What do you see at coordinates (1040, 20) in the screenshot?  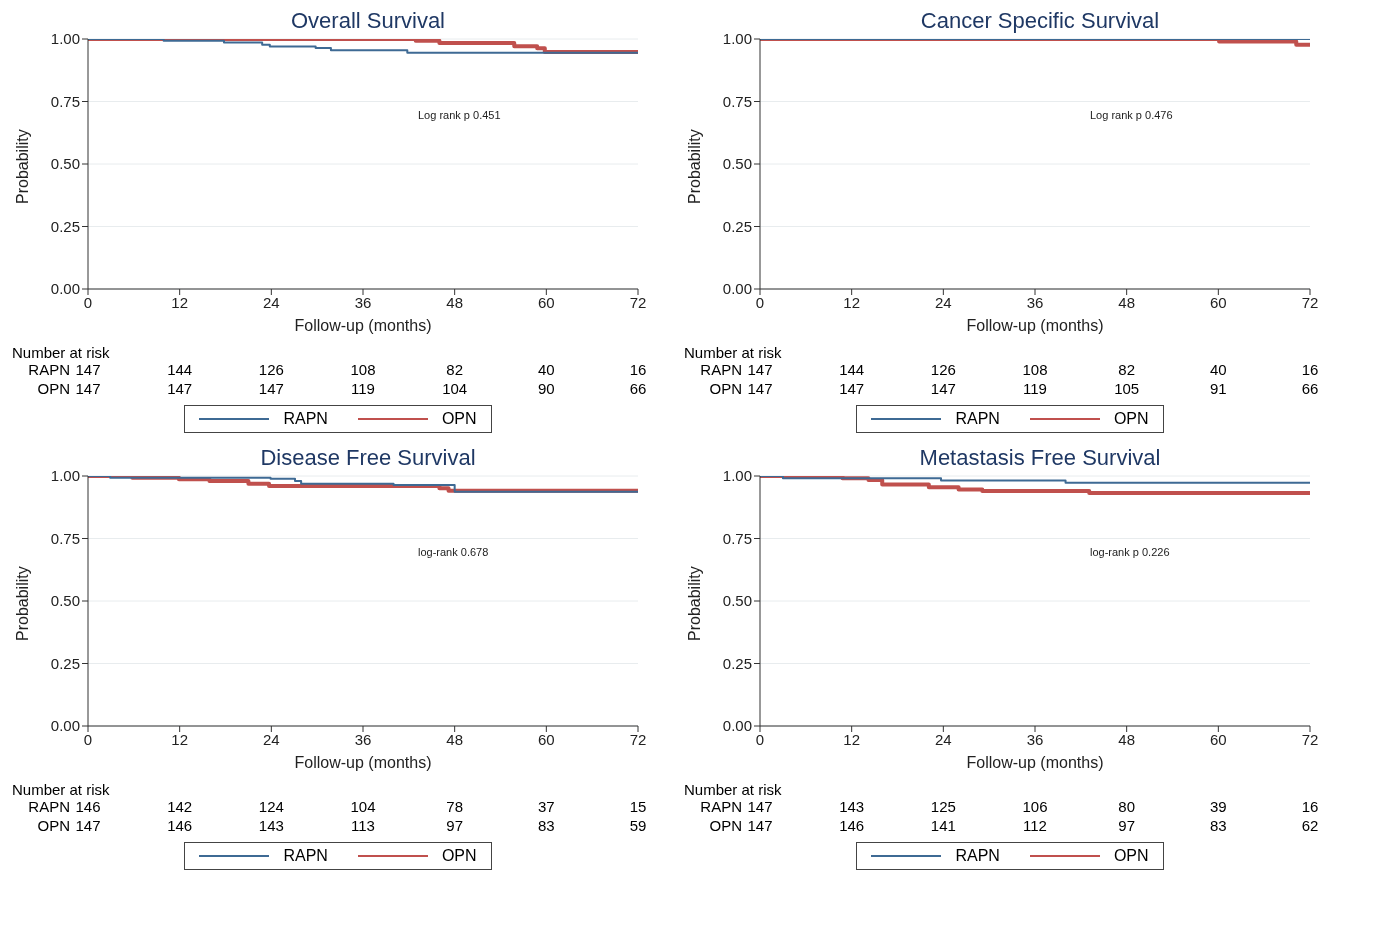 I see `chart-title: Cancer Specific Survival` at bounding box center [1040, 20].